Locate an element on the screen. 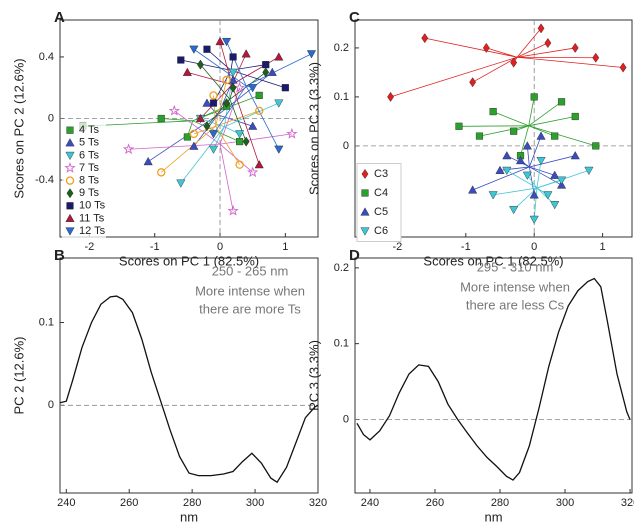 The width and height of the screenshot is (634, 524). legend-label: C3 is located at coordinates (381, 174).